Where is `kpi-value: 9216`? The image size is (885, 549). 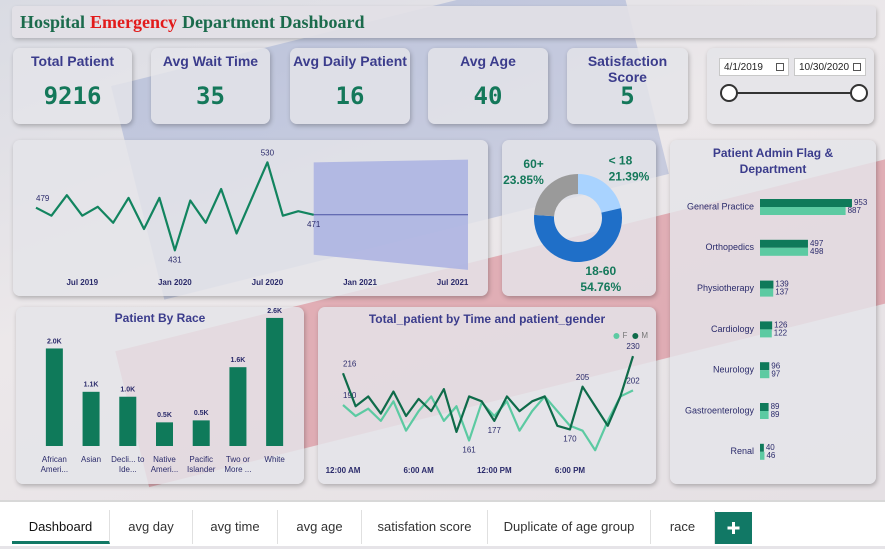
kpi-value: 9216 is located at coordinates (72, 96).